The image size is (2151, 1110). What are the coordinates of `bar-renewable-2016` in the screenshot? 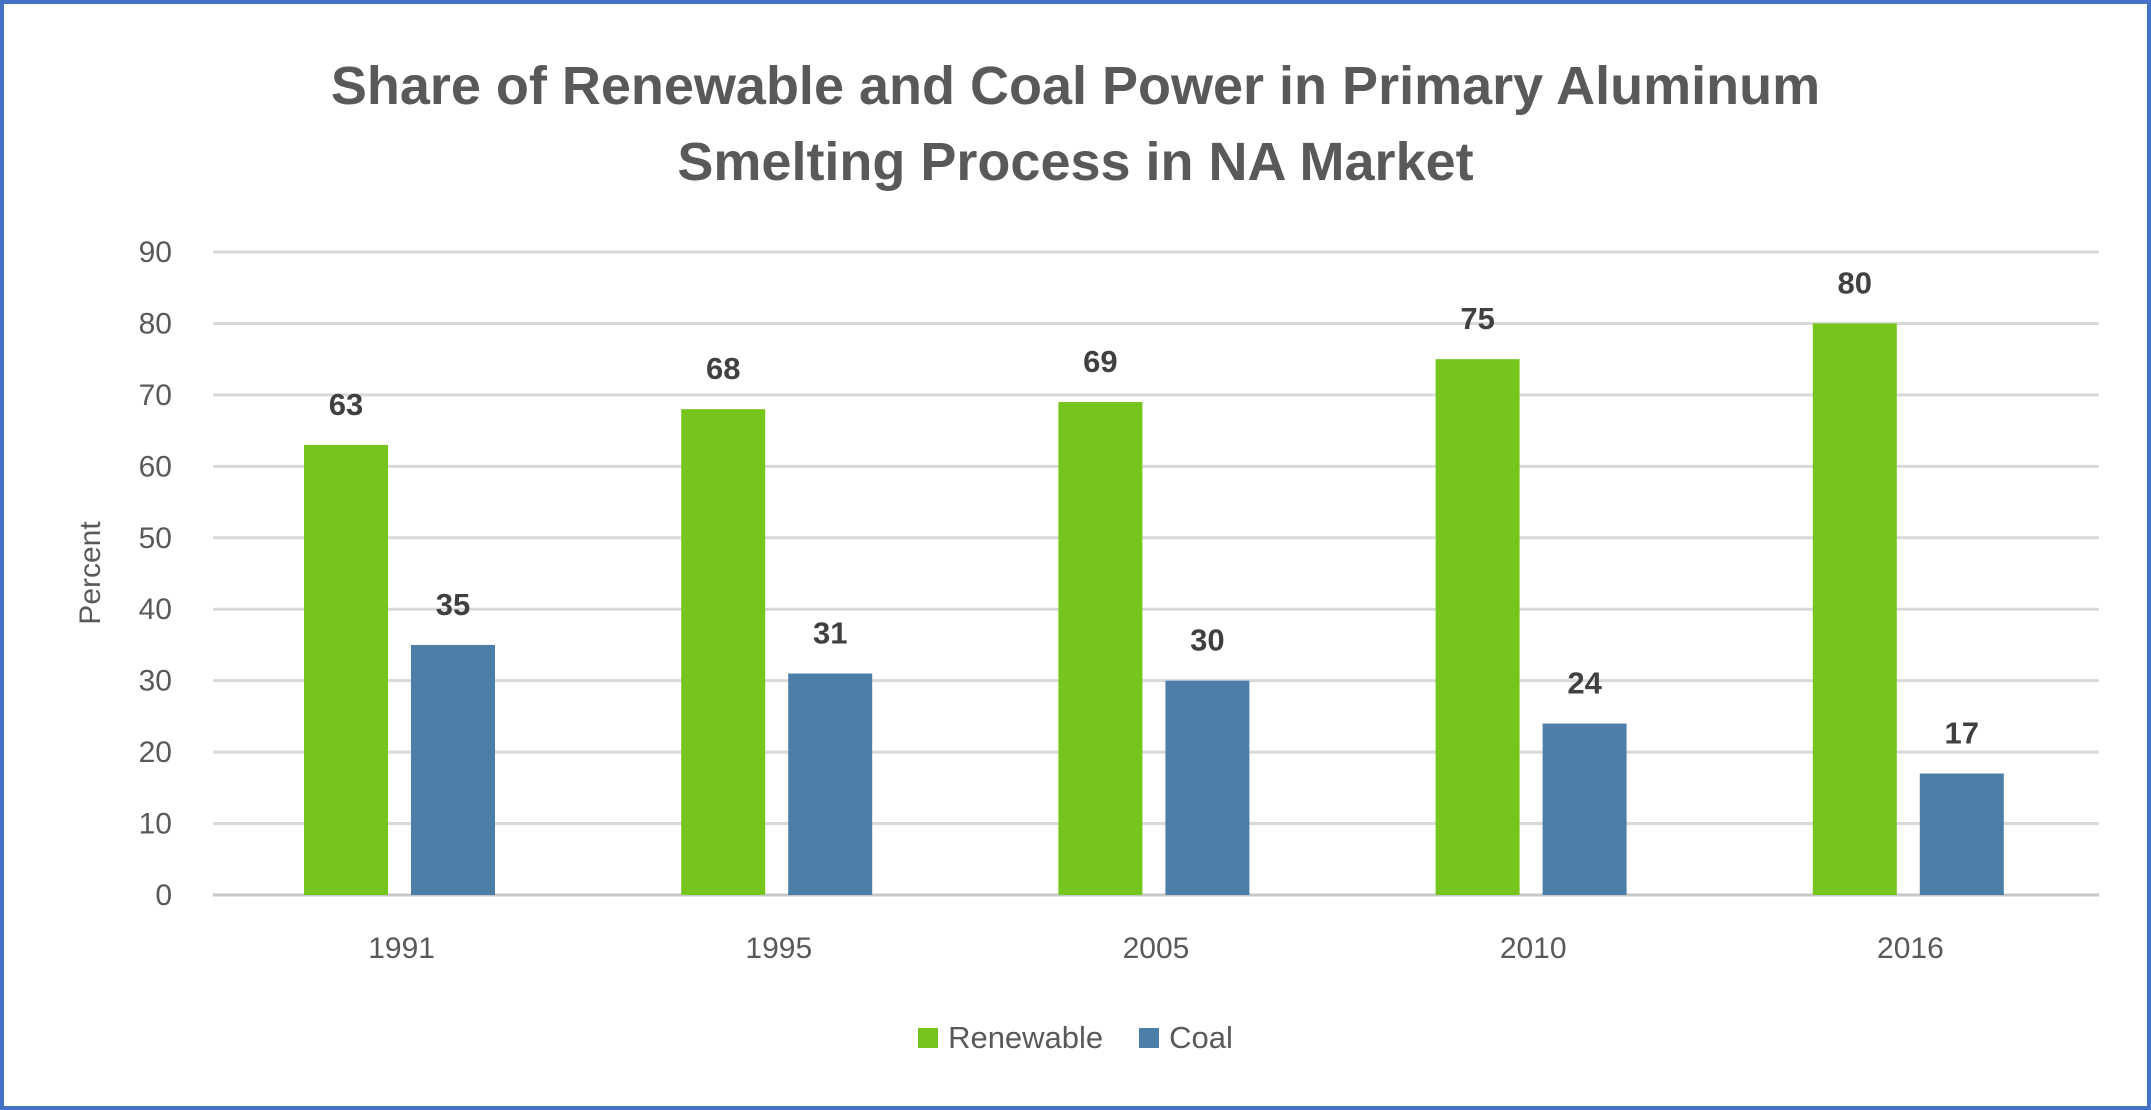 It's located at (1854, 609).